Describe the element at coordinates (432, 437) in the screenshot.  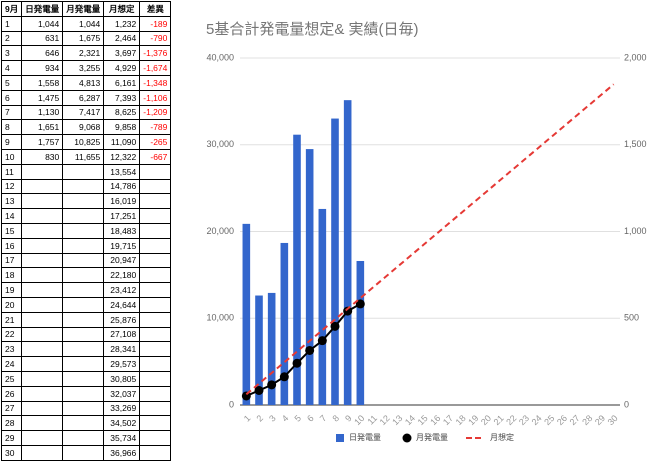
I see `legend-label: 月発電量` at that location.